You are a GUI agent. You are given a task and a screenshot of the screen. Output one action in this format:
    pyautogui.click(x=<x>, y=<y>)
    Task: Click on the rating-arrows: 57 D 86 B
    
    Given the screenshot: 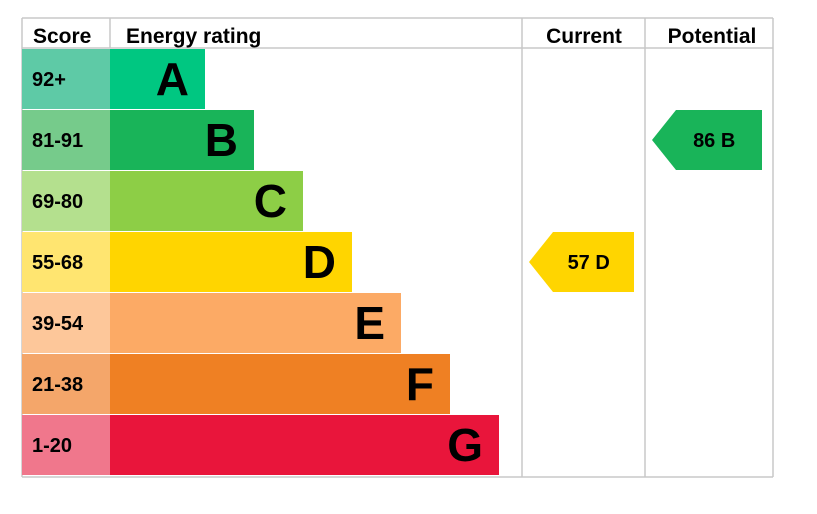 What is the action you would take?
    pyautogui.click(x=645, y=201)
    